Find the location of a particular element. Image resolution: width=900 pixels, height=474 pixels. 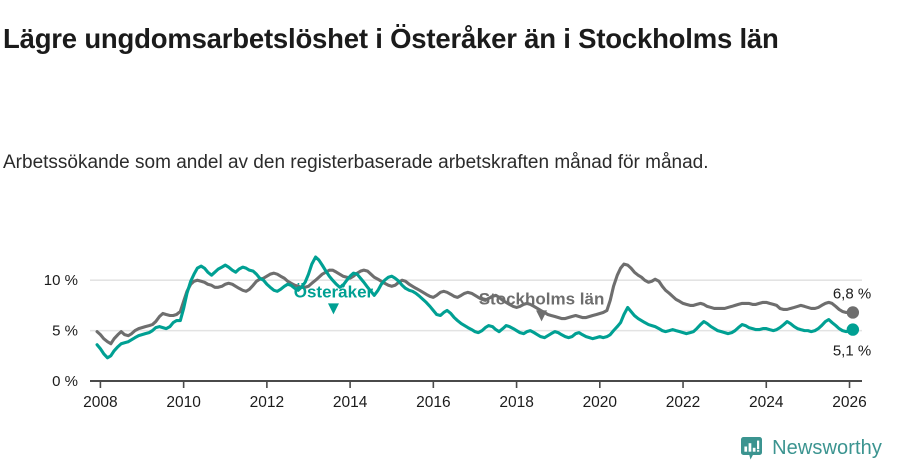

series-end-labels-group: 6,8 % 5,1 % is located at coordinates (852, 322).